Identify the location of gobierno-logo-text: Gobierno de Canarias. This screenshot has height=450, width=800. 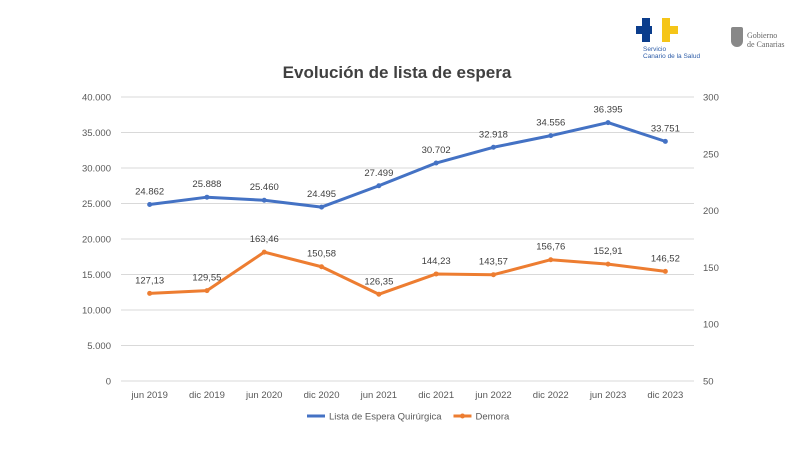
(766, 40).